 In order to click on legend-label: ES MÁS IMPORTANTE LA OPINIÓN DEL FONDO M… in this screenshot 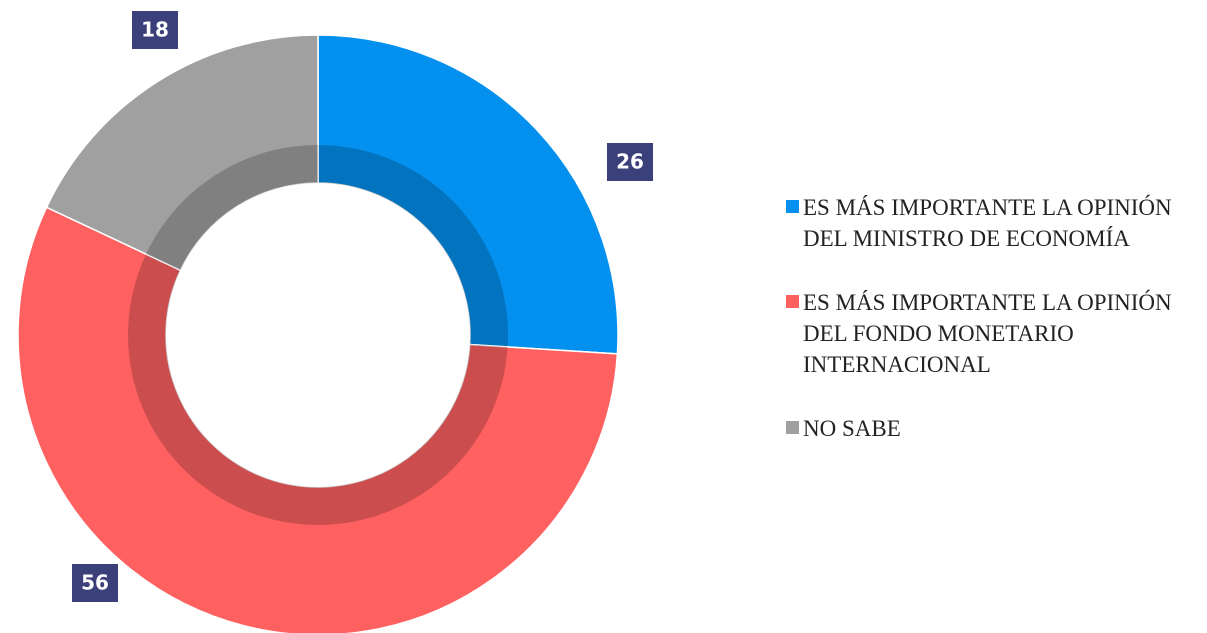, I will do `click(987, 333)`.